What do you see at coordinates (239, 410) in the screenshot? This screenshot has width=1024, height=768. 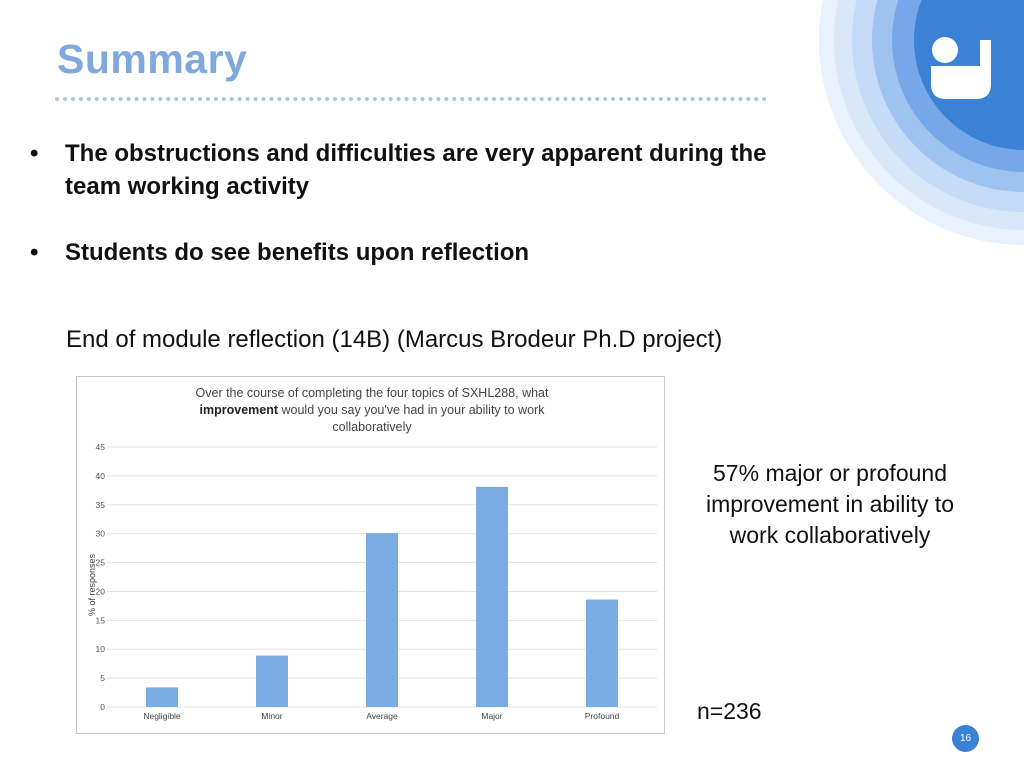 I see `chart-title-emphasis: improvement` at bounding box center [239, 410].